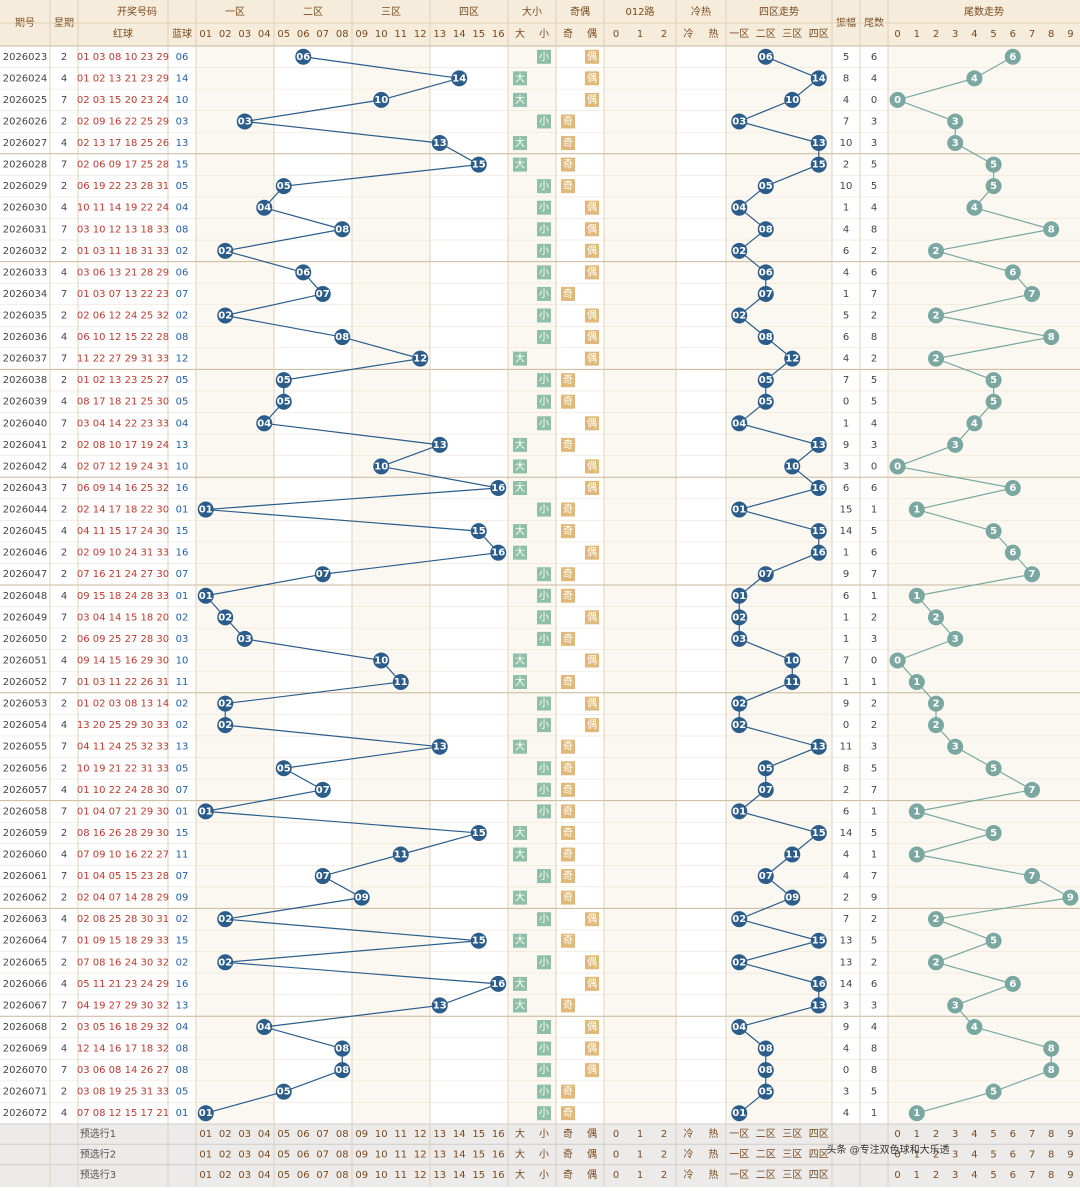 Image resolution: width=1080 pixels, height=1191 pixels. What do you see at coordinates (993, 1175) in the screenshot?
I see `footer-option: 5` at bounding box center [993, 1175].